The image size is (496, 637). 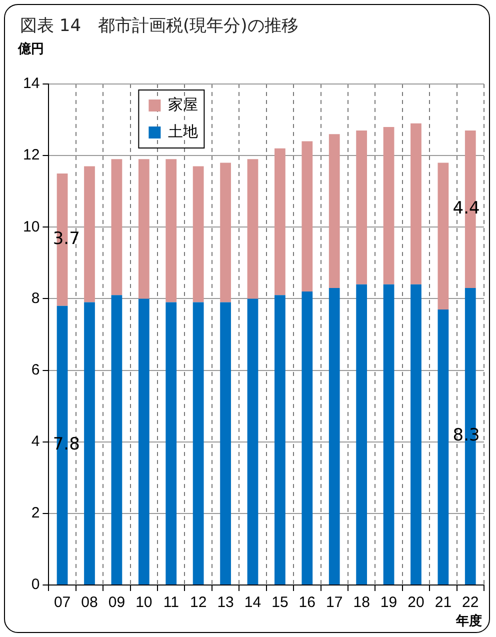 I want to click on y-axis-title: 億円, so click(x=31, y=49).